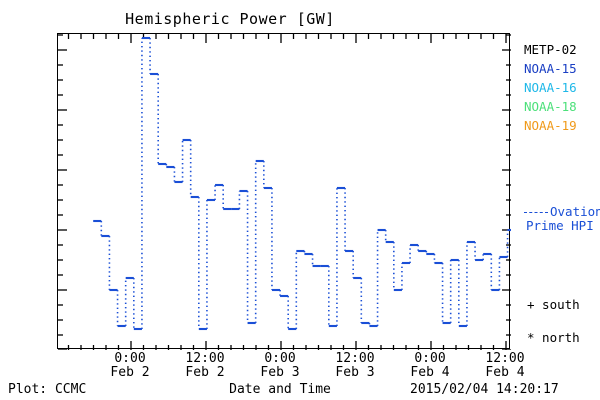  Describe the element at coordinates (47, 389) in the screenshot. I see `plot-credit: Plot: CCMC` at that location.